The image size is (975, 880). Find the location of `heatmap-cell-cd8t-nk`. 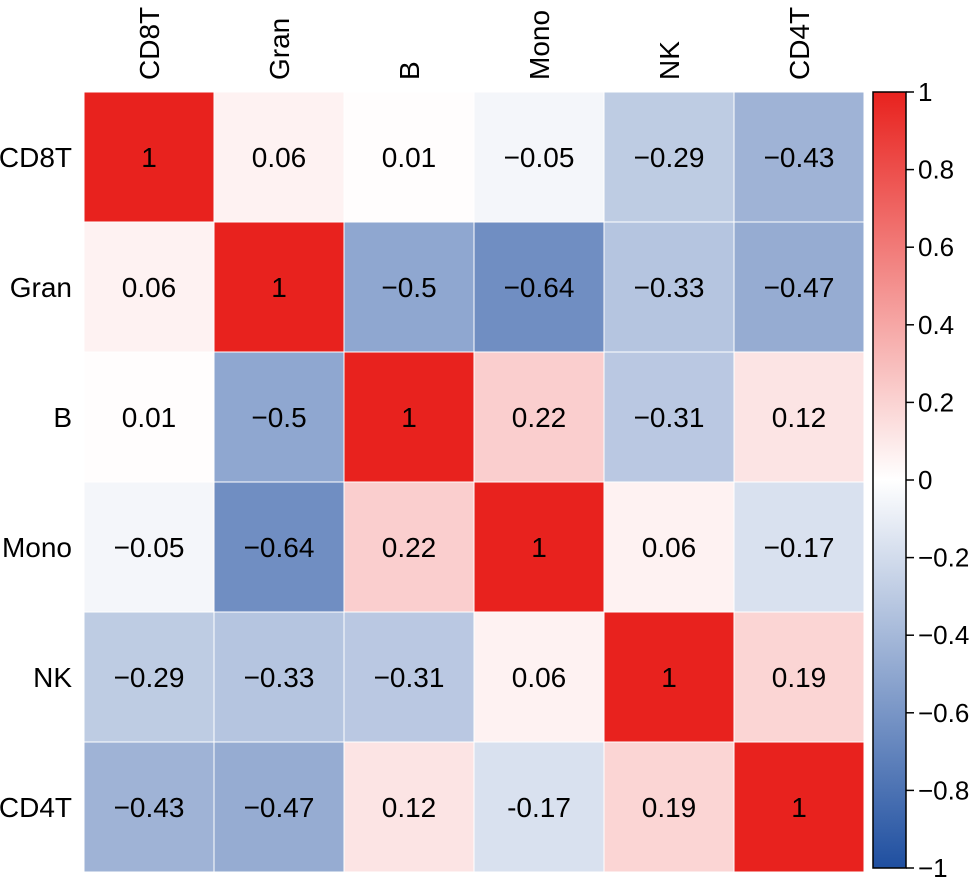

heatmap-cell-cd8t-nk is located at coordinates (669, 157).